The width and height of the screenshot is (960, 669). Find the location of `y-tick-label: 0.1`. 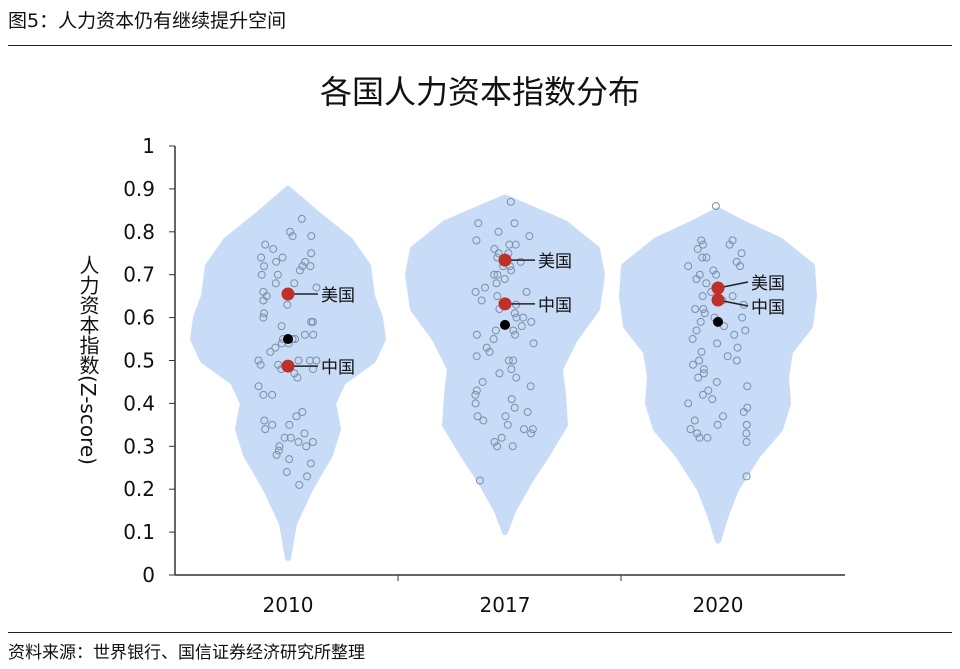

y-tick-label: 0.1 is located at coordinates (139, 532).